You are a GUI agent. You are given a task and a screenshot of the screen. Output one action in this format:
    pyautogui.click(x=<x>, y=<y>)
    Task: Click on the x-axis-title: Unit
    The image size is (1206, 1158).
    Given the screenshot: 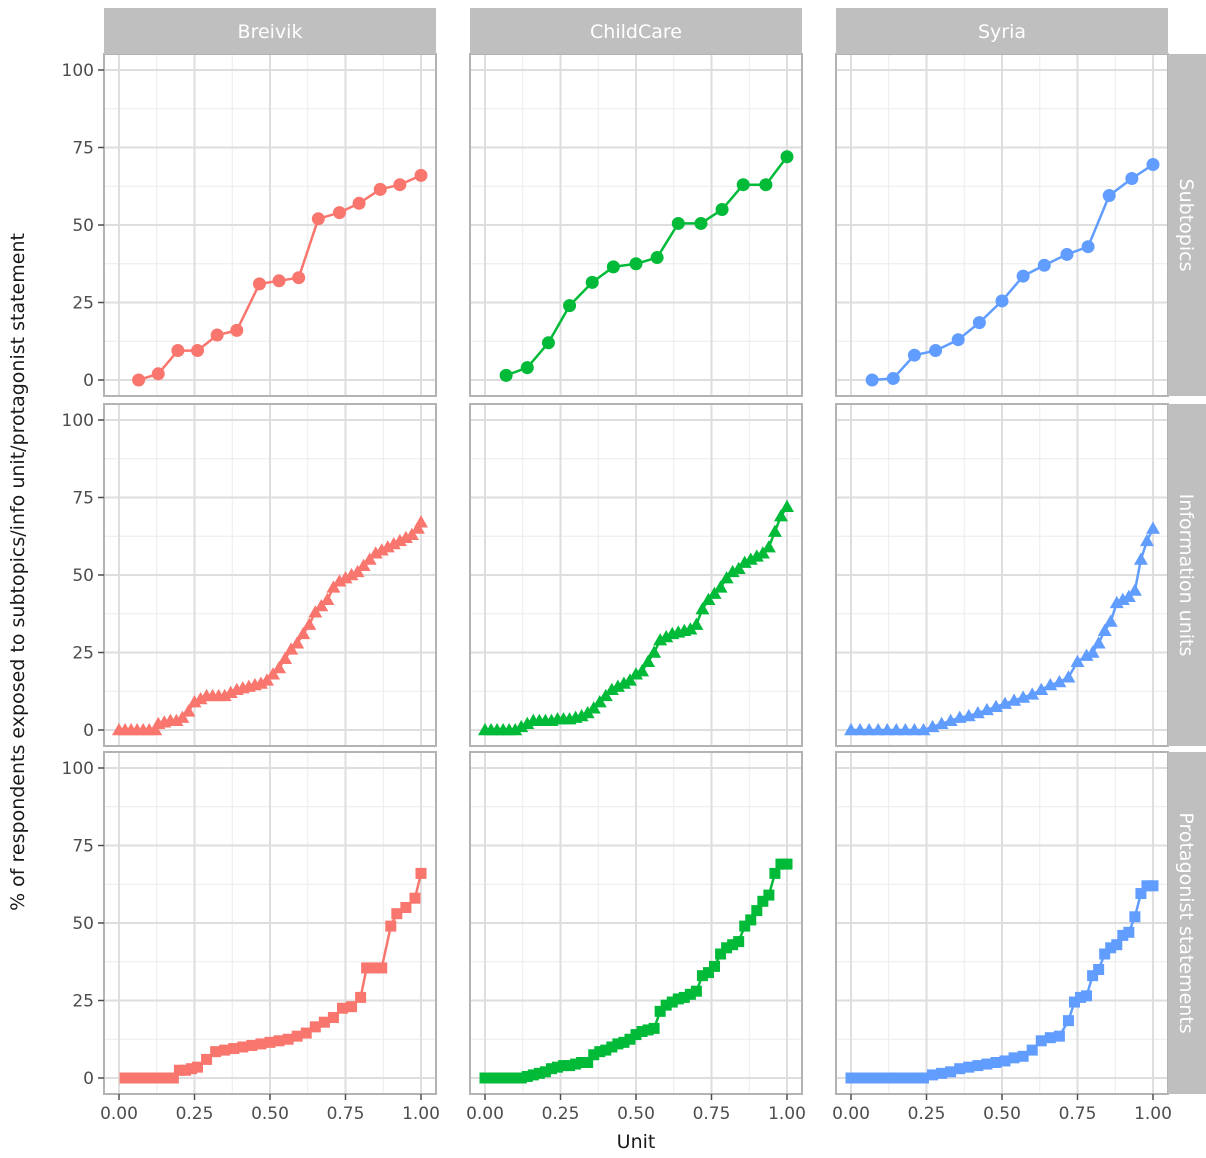 What is the action you would take?
    pyautogui.click(x=636, y=1142)
    